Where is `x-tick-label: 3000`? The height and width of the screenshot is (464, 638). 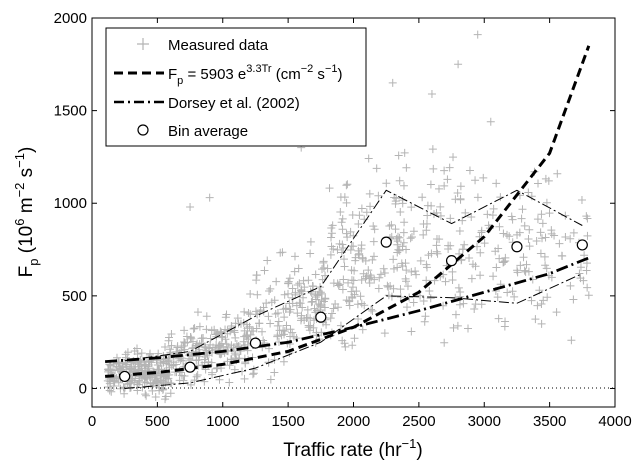
x-tick-label: 3000 is located at coordinates (484, 421).